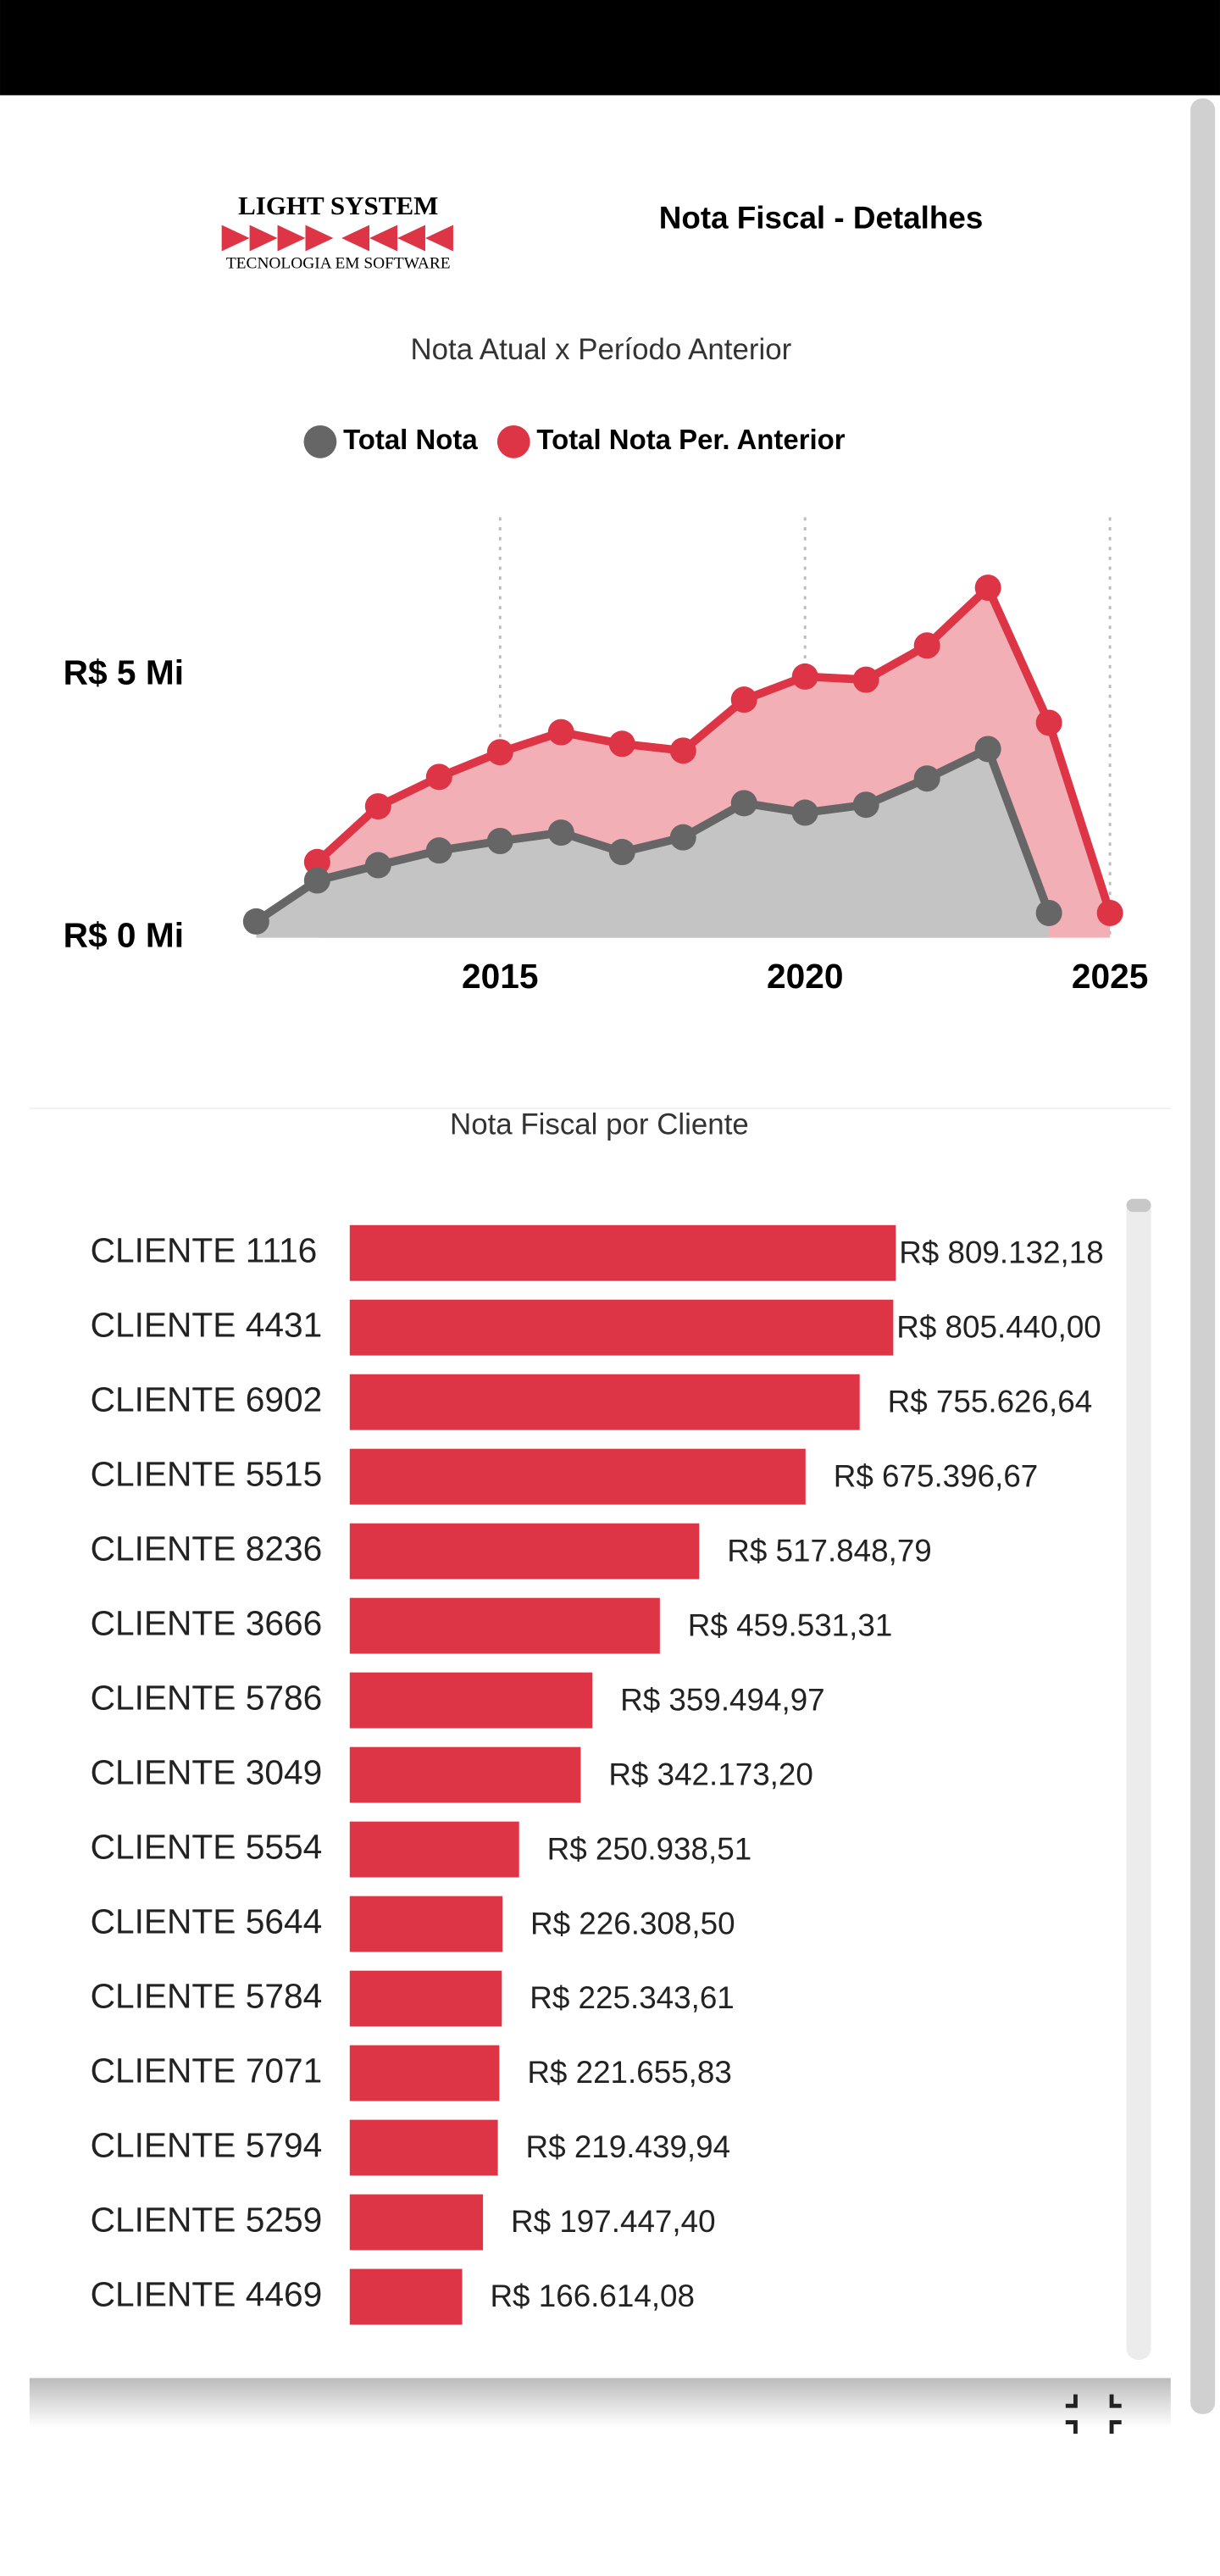  Describe the element at coordinates (207, 1846) in the screenshot. I see `category-label: CLIENTE 5554` at that location.